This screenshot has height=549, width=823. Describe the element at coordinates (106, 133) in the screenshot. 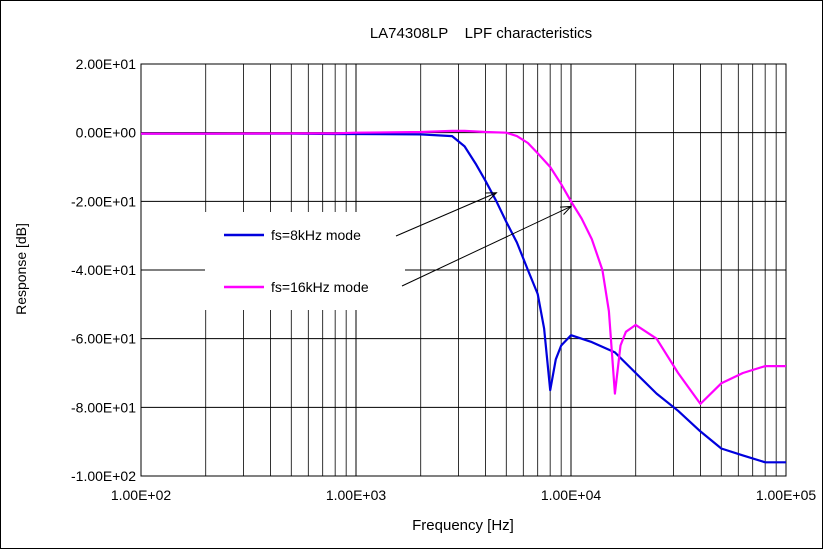

I see `y-tick-label: 0.00E+00` at that location.